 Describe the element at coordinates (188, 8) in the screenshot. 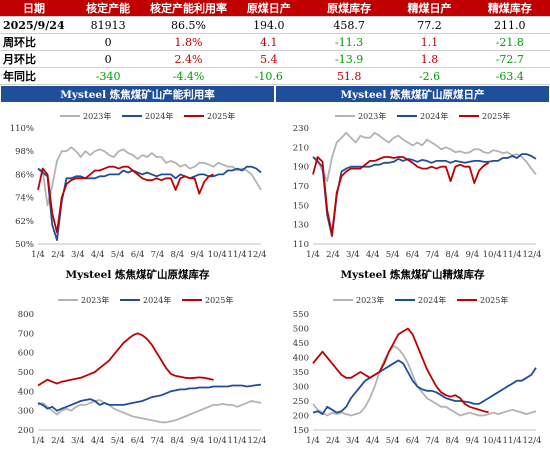

I see `table-header-cell: 核定产能利用率` at that location.